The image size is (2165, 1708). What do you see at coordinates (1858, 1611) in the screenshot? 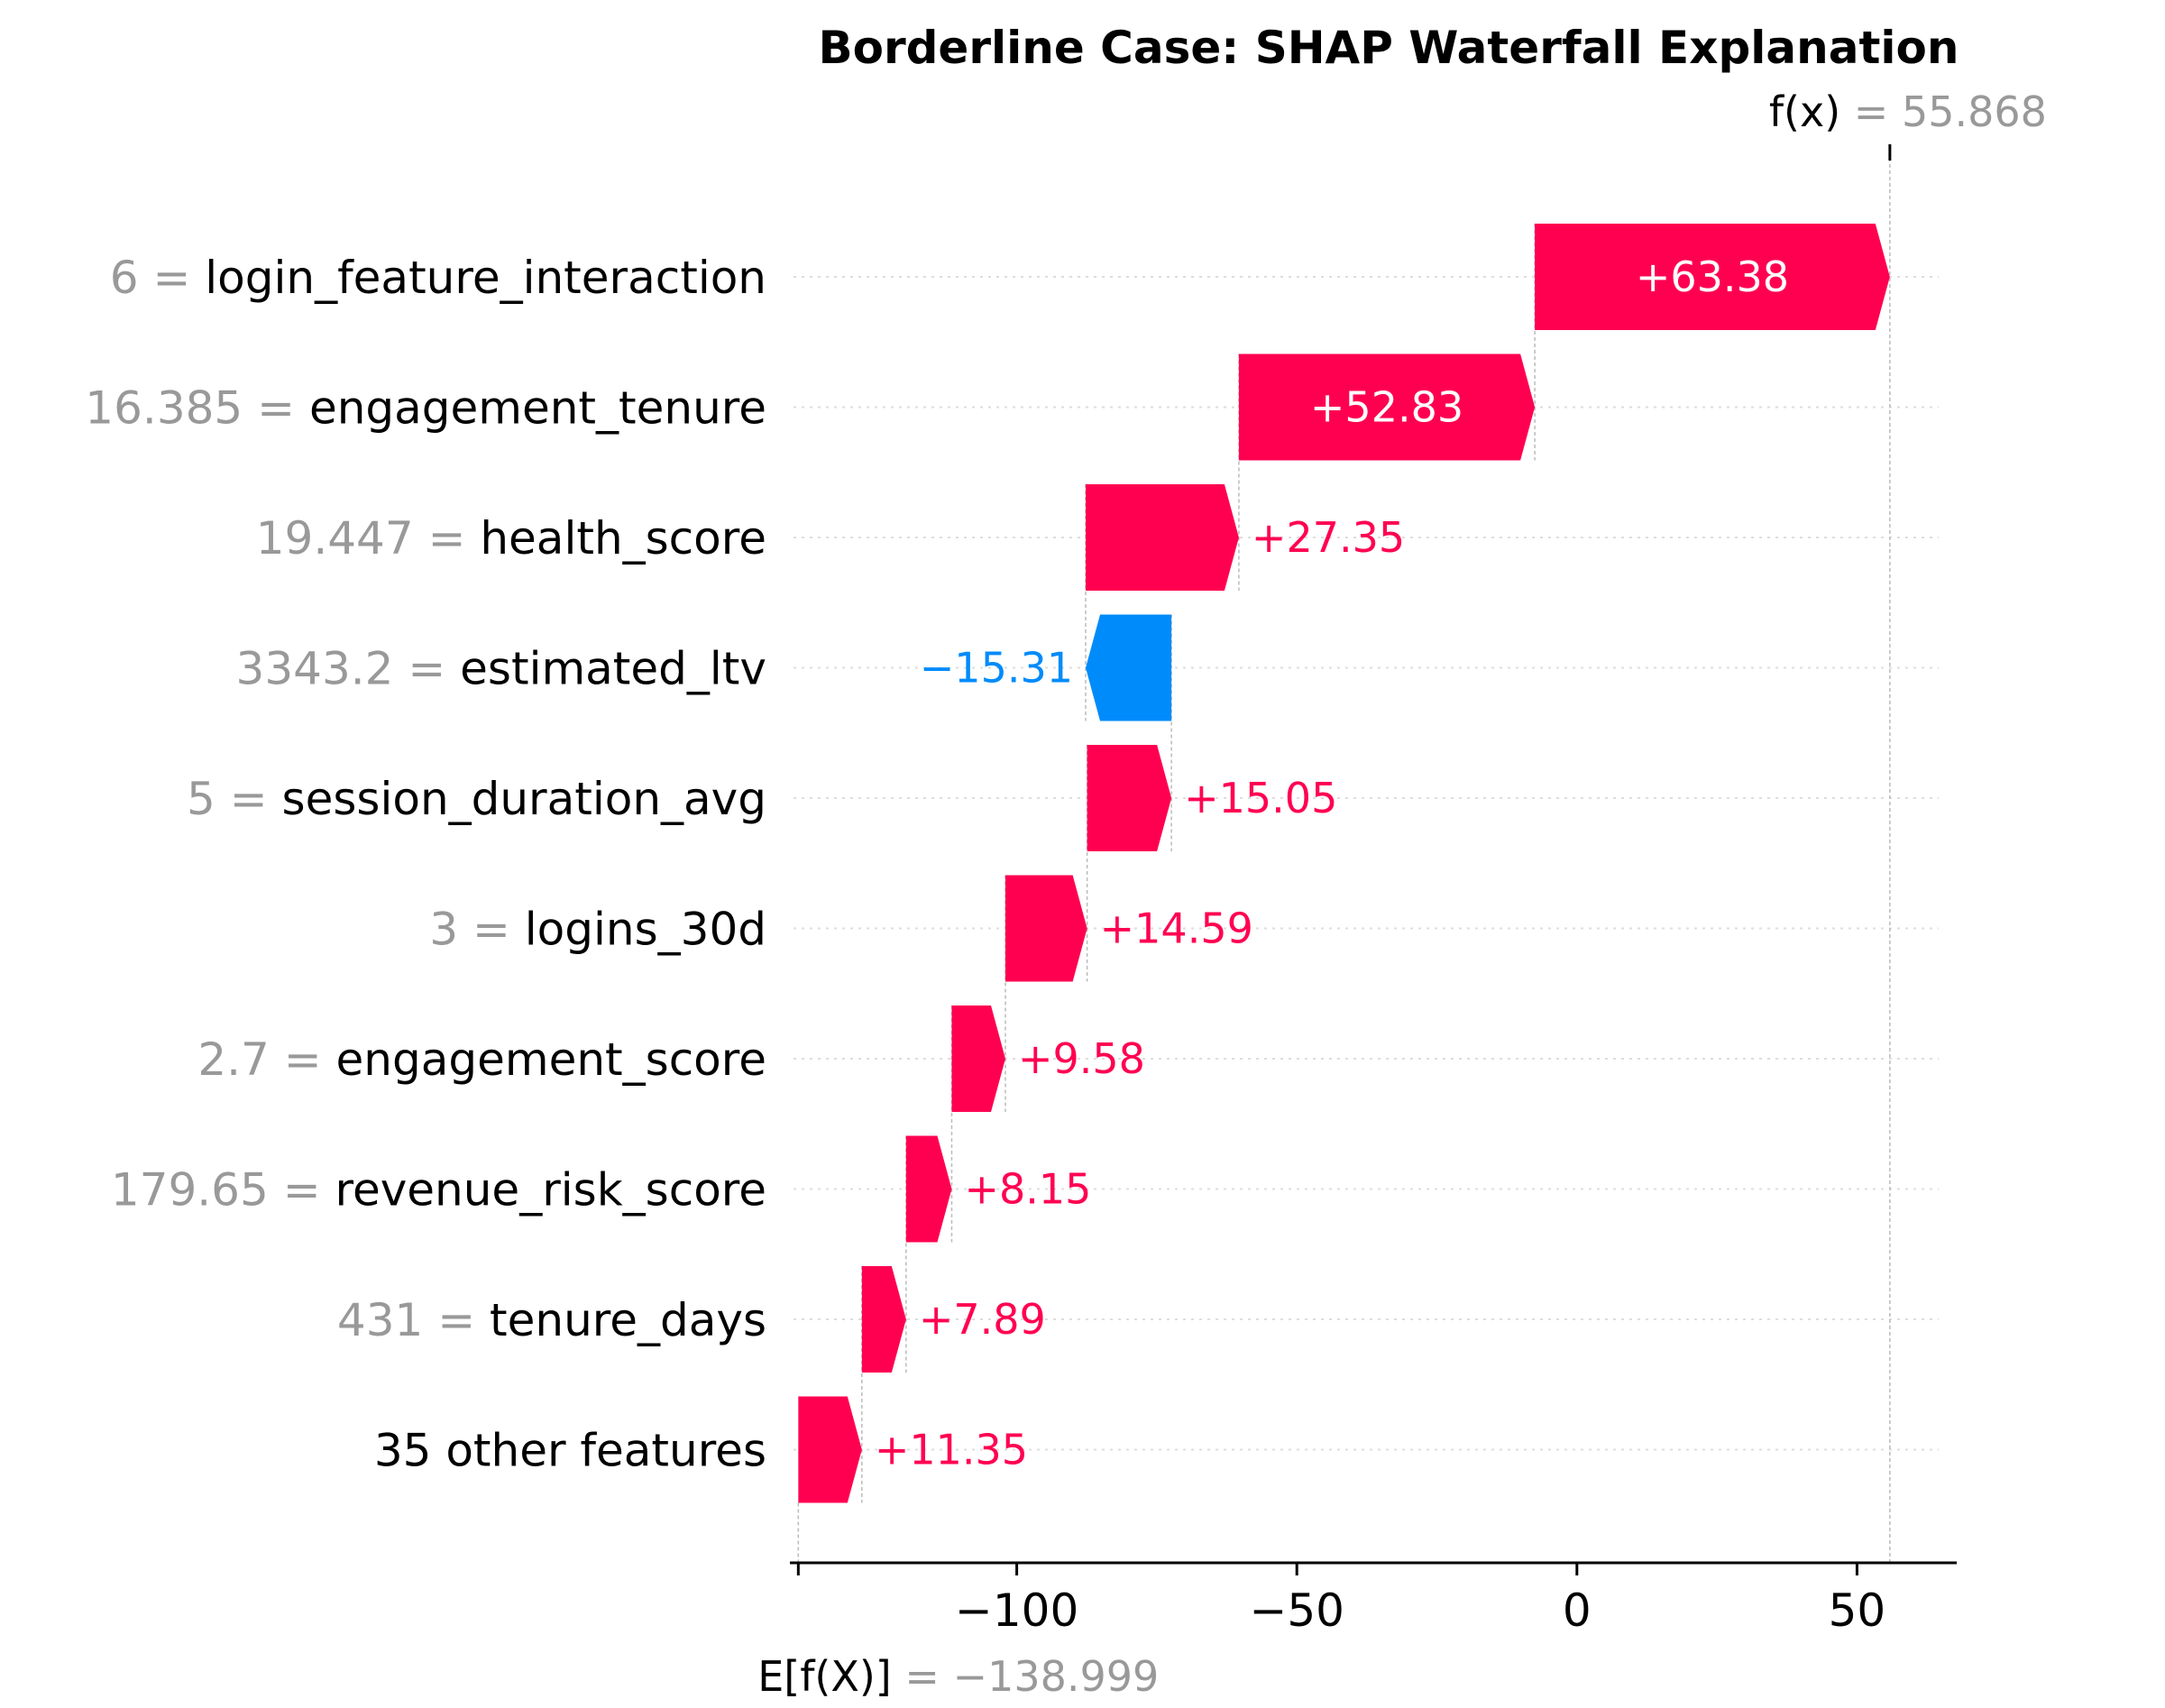
I see `x-tick-label: 50` at bounding box center [1858, 1611].